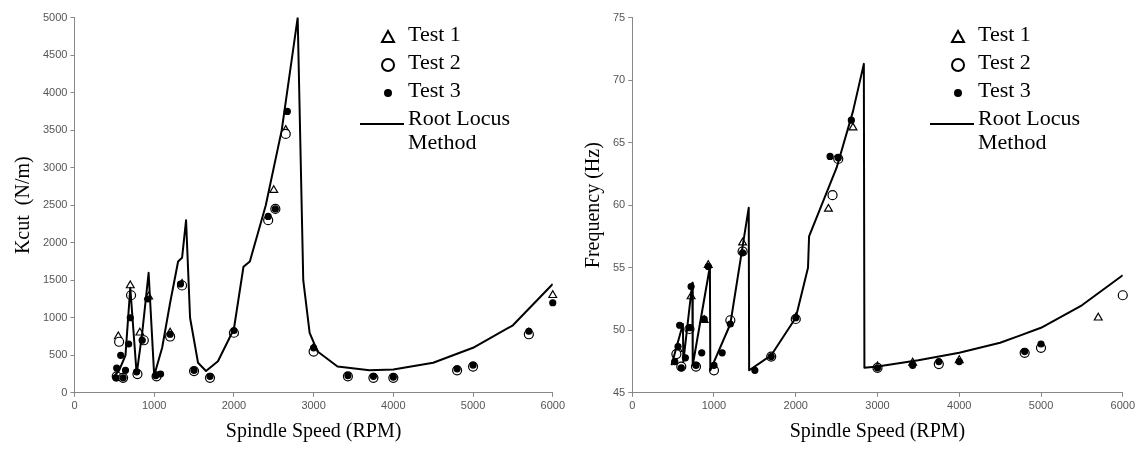  What do you see at coordinates (619, 141) in the screenshot?
I see `y-tick-label: 65` at bounding box center [619, 141].